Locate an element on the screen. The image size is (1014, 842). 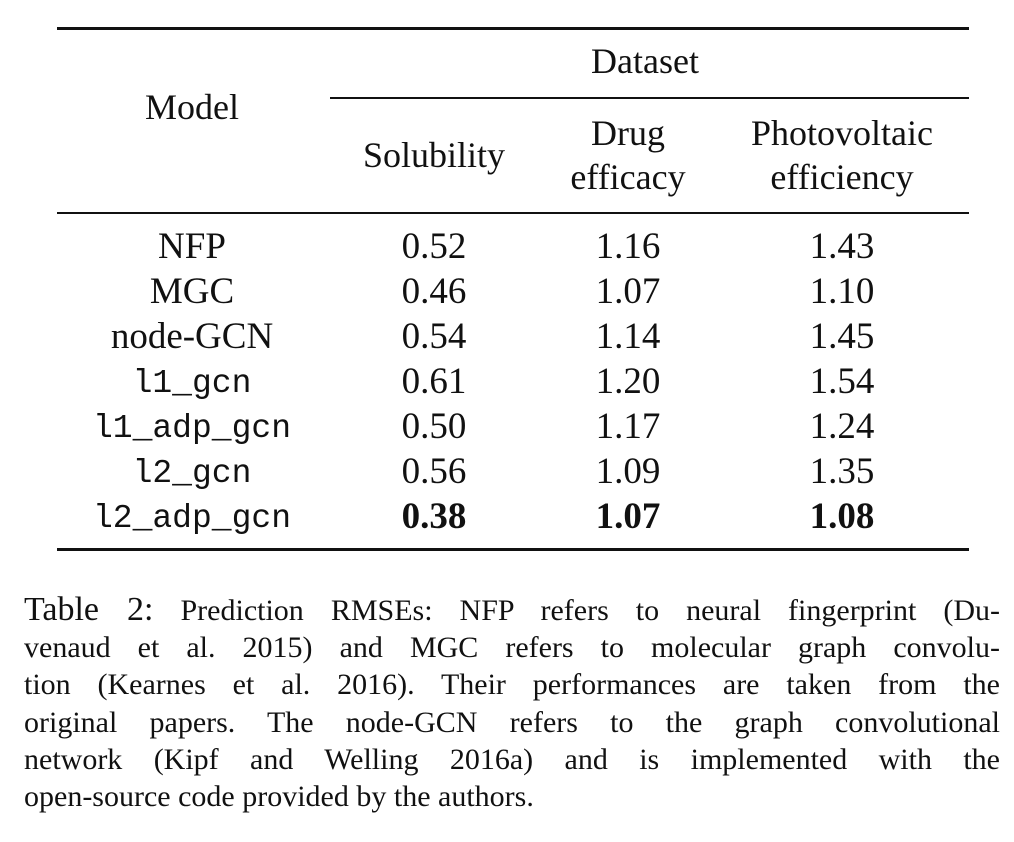
table-row-model: MGC is located at coordinates (192, 291).